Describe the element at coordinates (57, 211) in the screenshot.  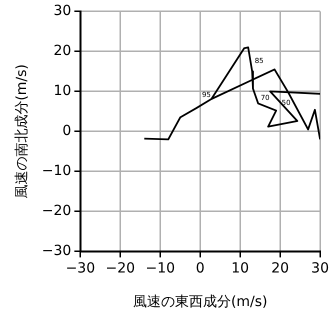
I see `y-tick-label: −20` at that location.